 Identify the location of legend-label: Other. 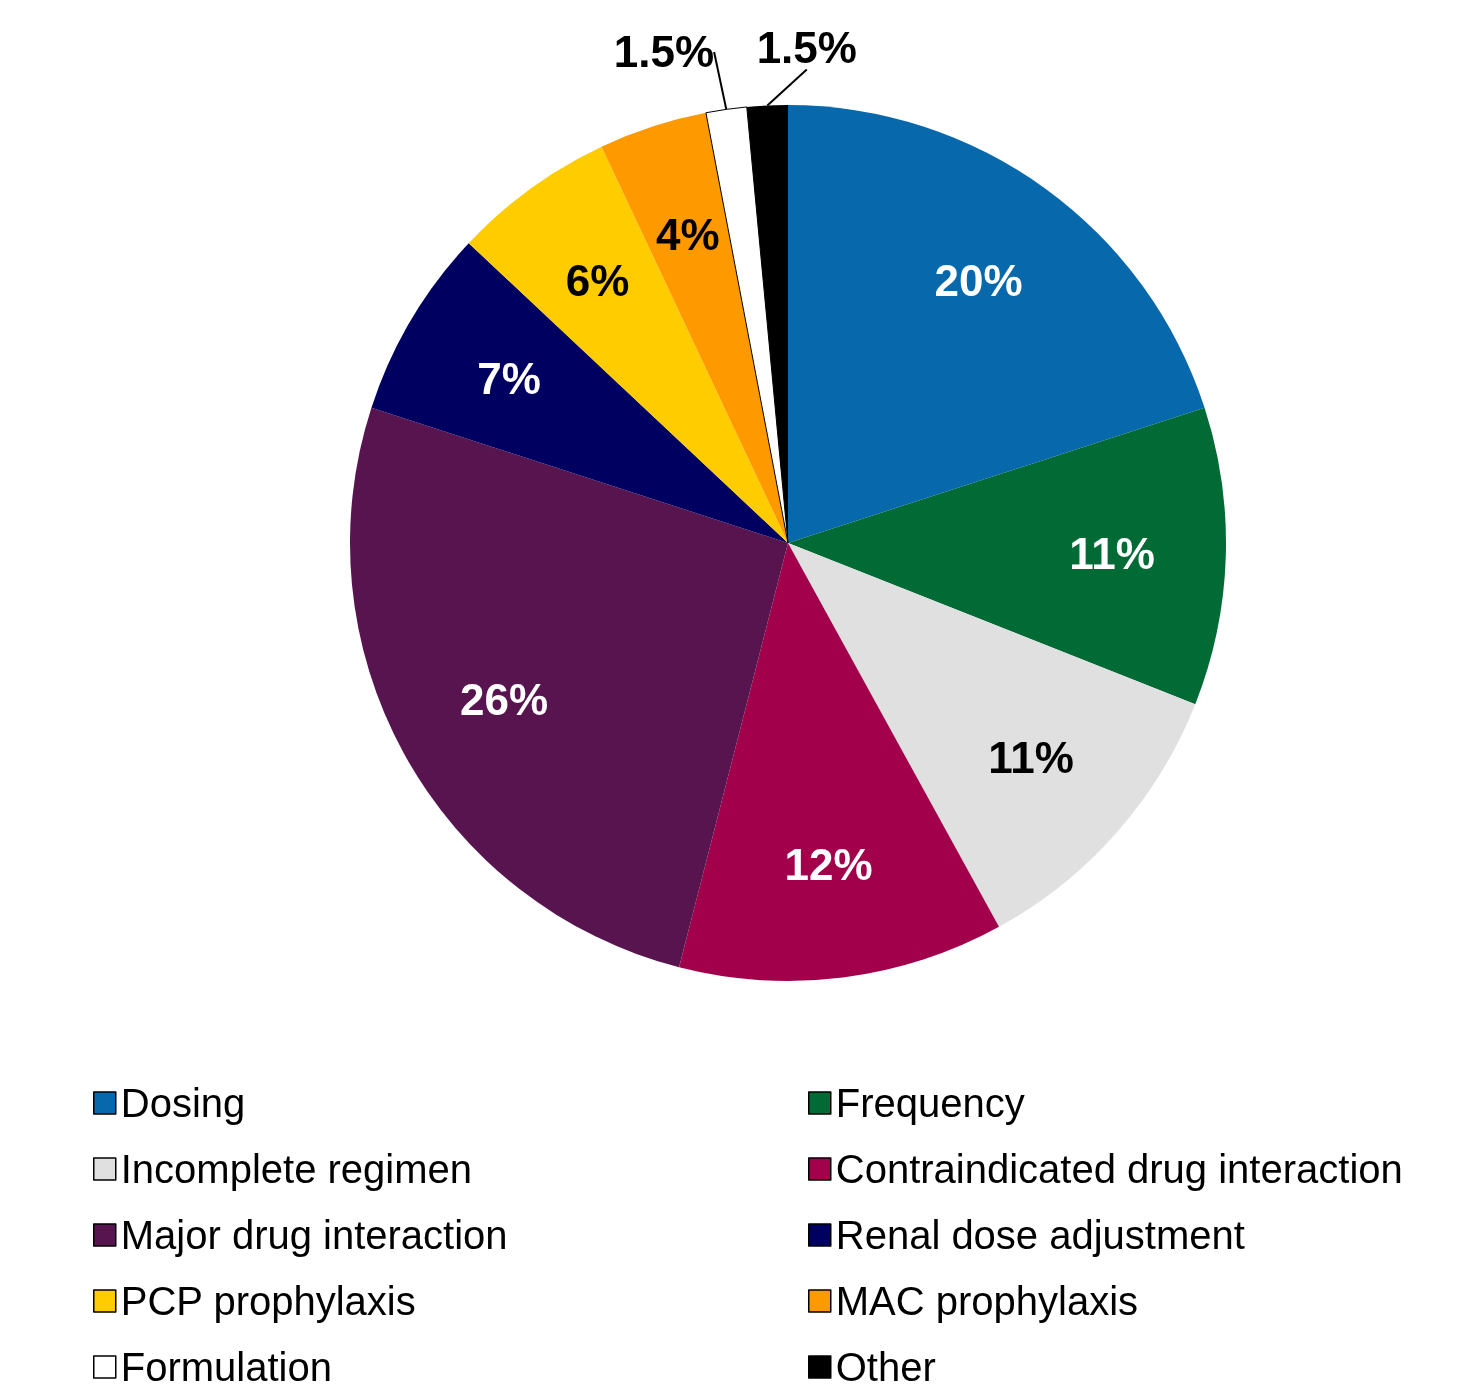
(885, 1367).